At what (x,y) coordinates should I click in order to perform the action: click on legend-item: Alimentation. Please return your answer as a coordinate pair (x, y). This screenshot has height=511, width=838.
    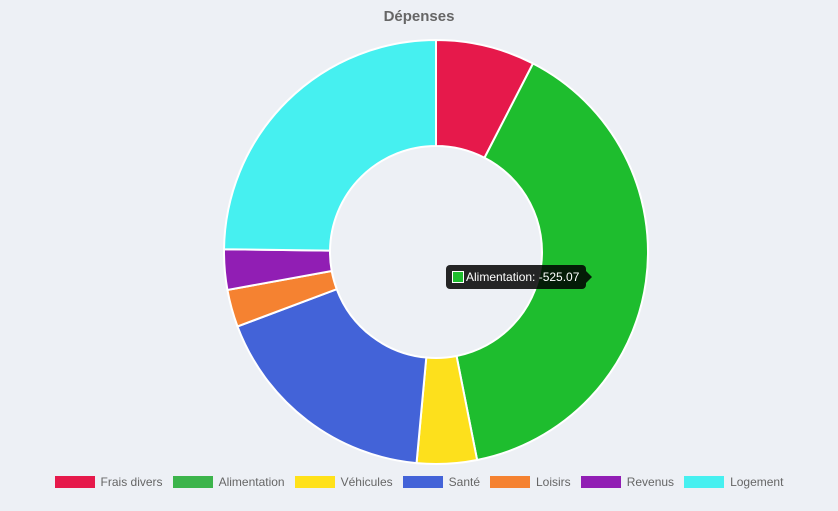
    Looking at the image, I should click on (228, 482).